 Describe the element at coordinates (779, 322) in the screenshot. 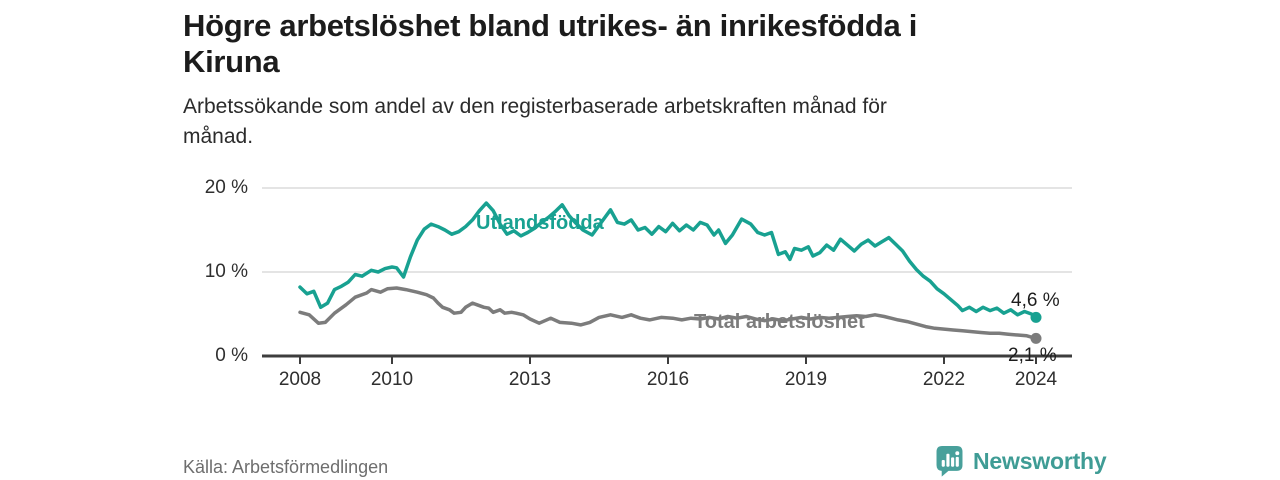

I see `series-label-total-arbetsloshet: Total arbetslöshet` at that location.